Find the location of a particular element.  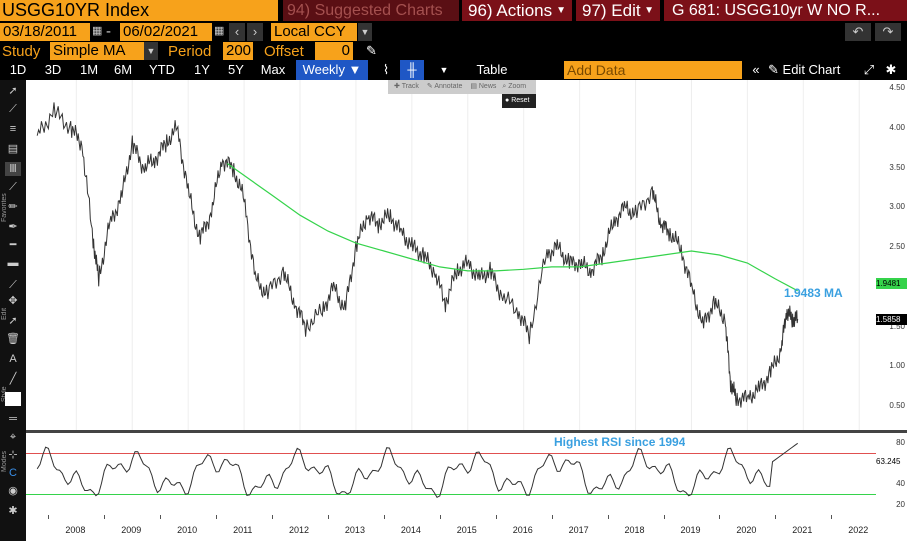

trash-icon: 🗑 is located at coordinates (13, 339).